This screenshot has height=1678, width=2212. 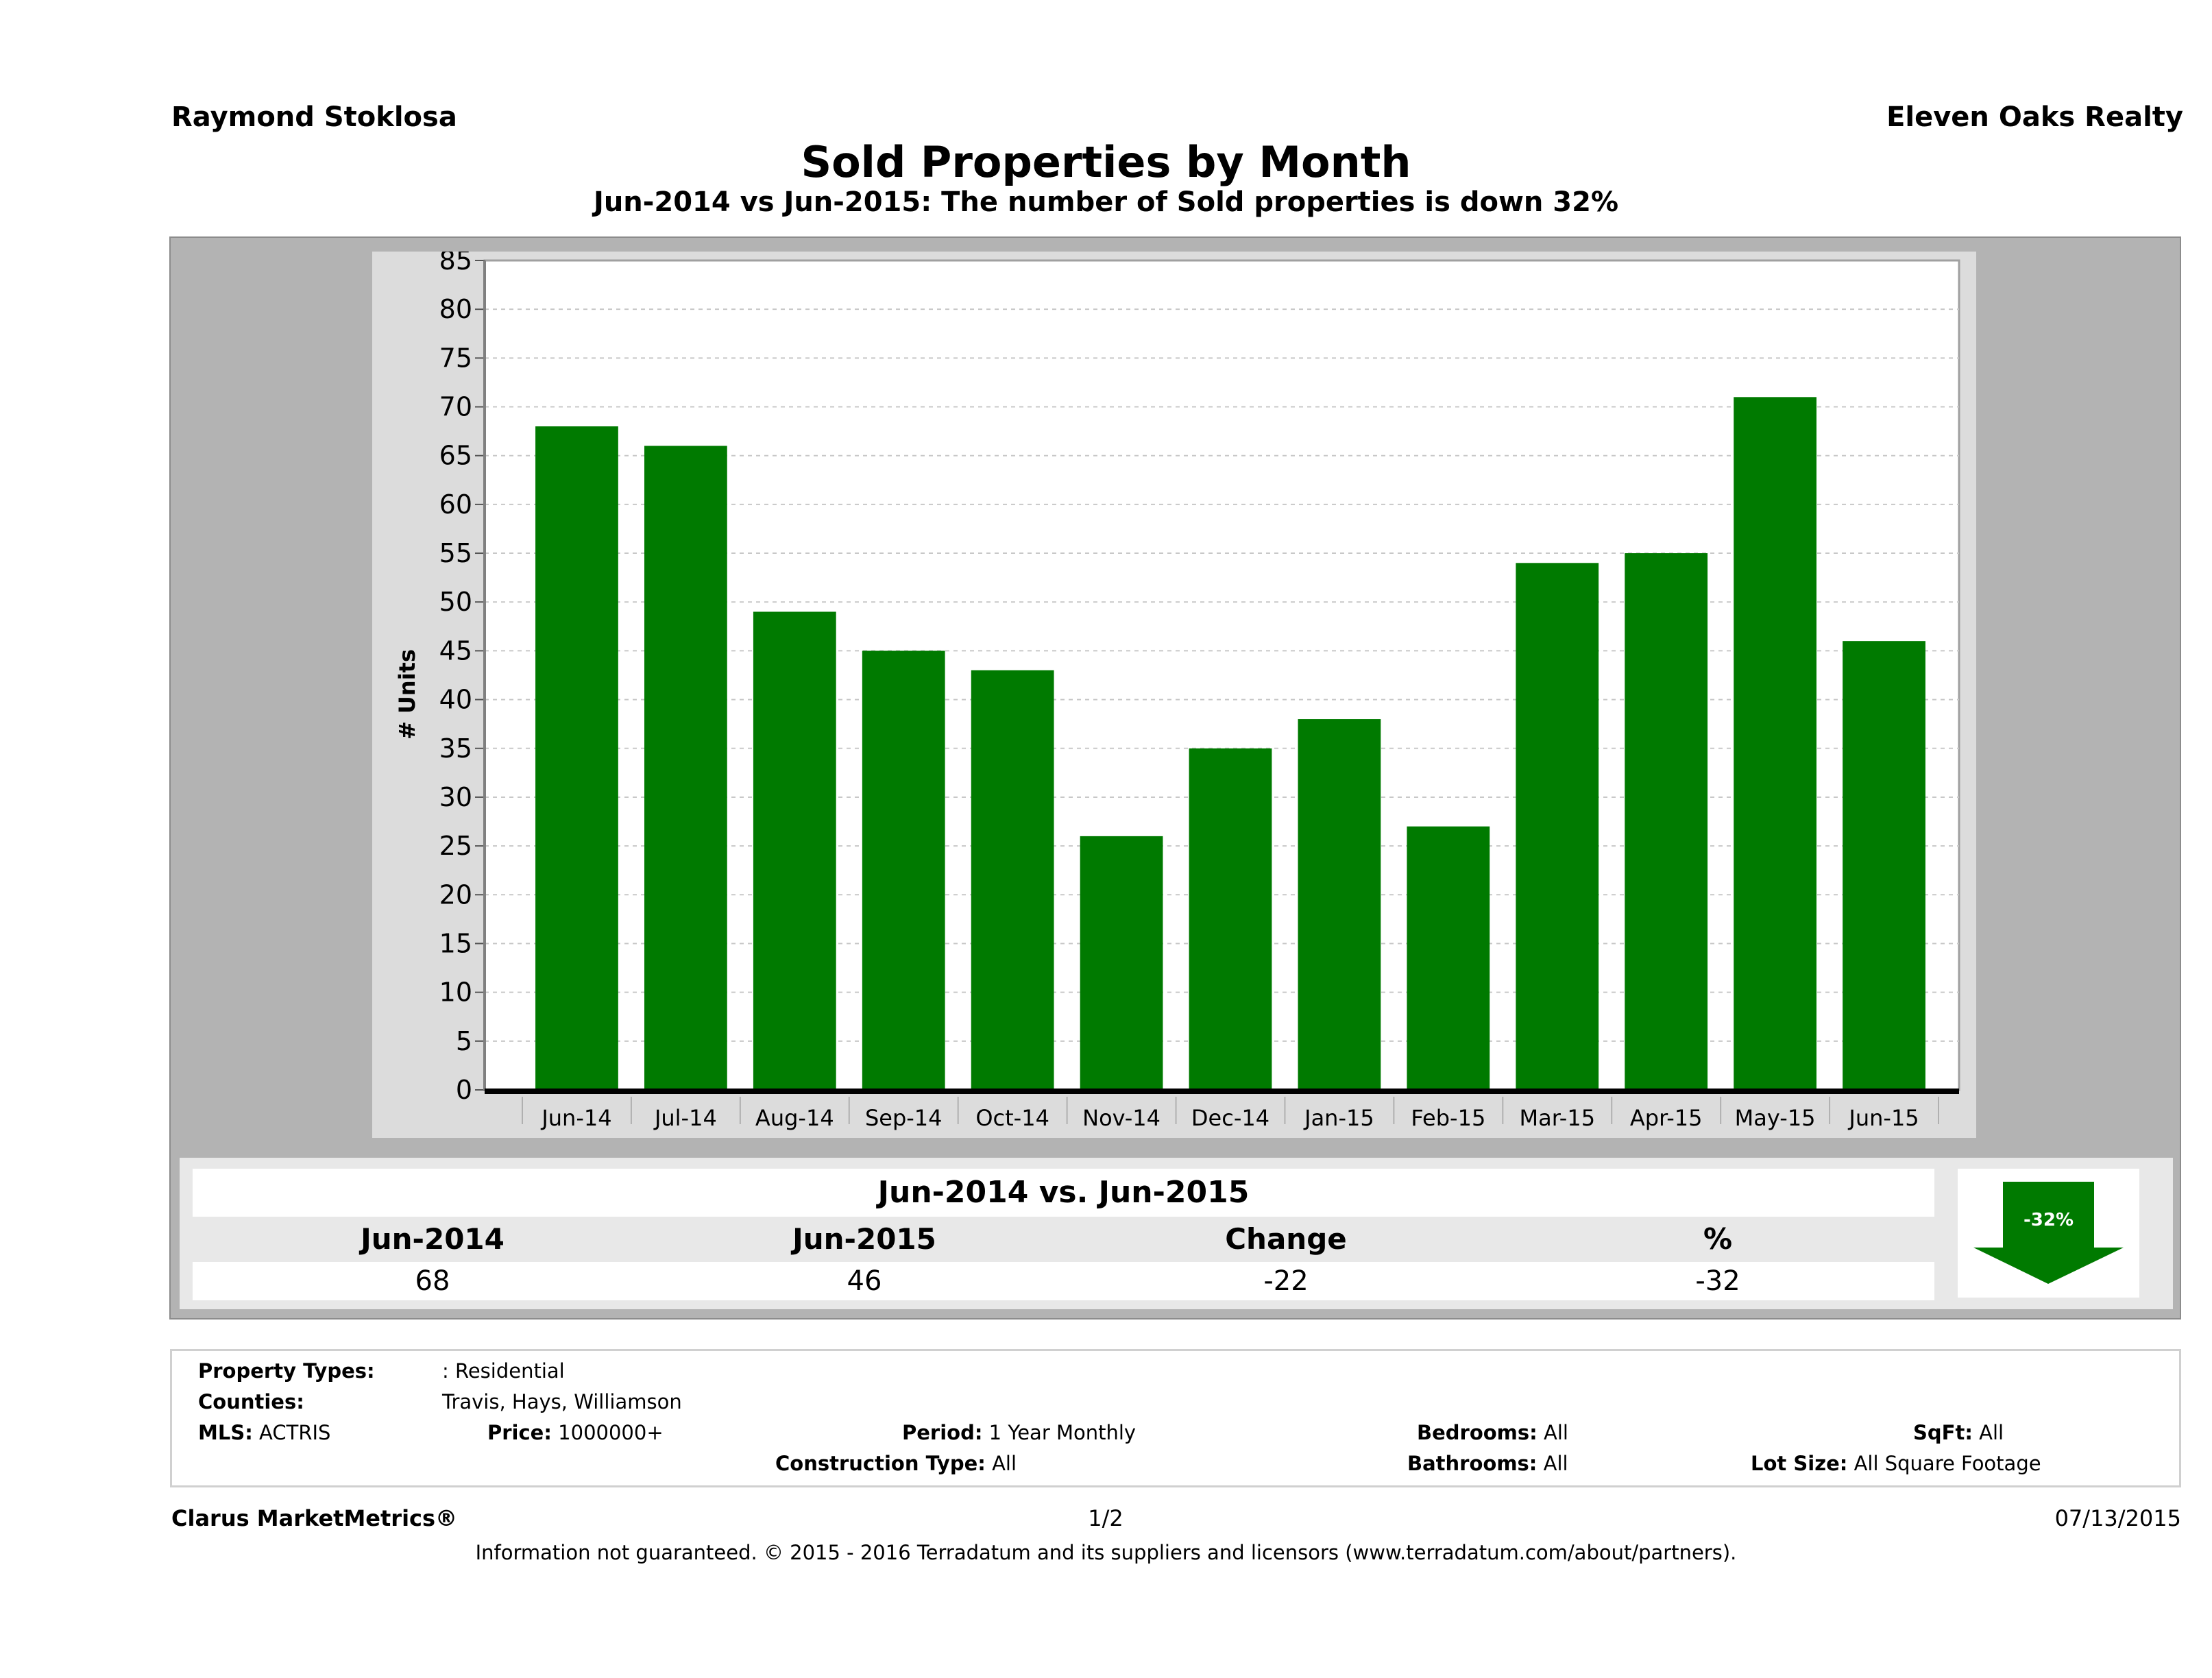 What do you see at coordinates (225, 1432) in the screenshot?
I see `mls-label: MLS:` at bounding box center [225, 1432].